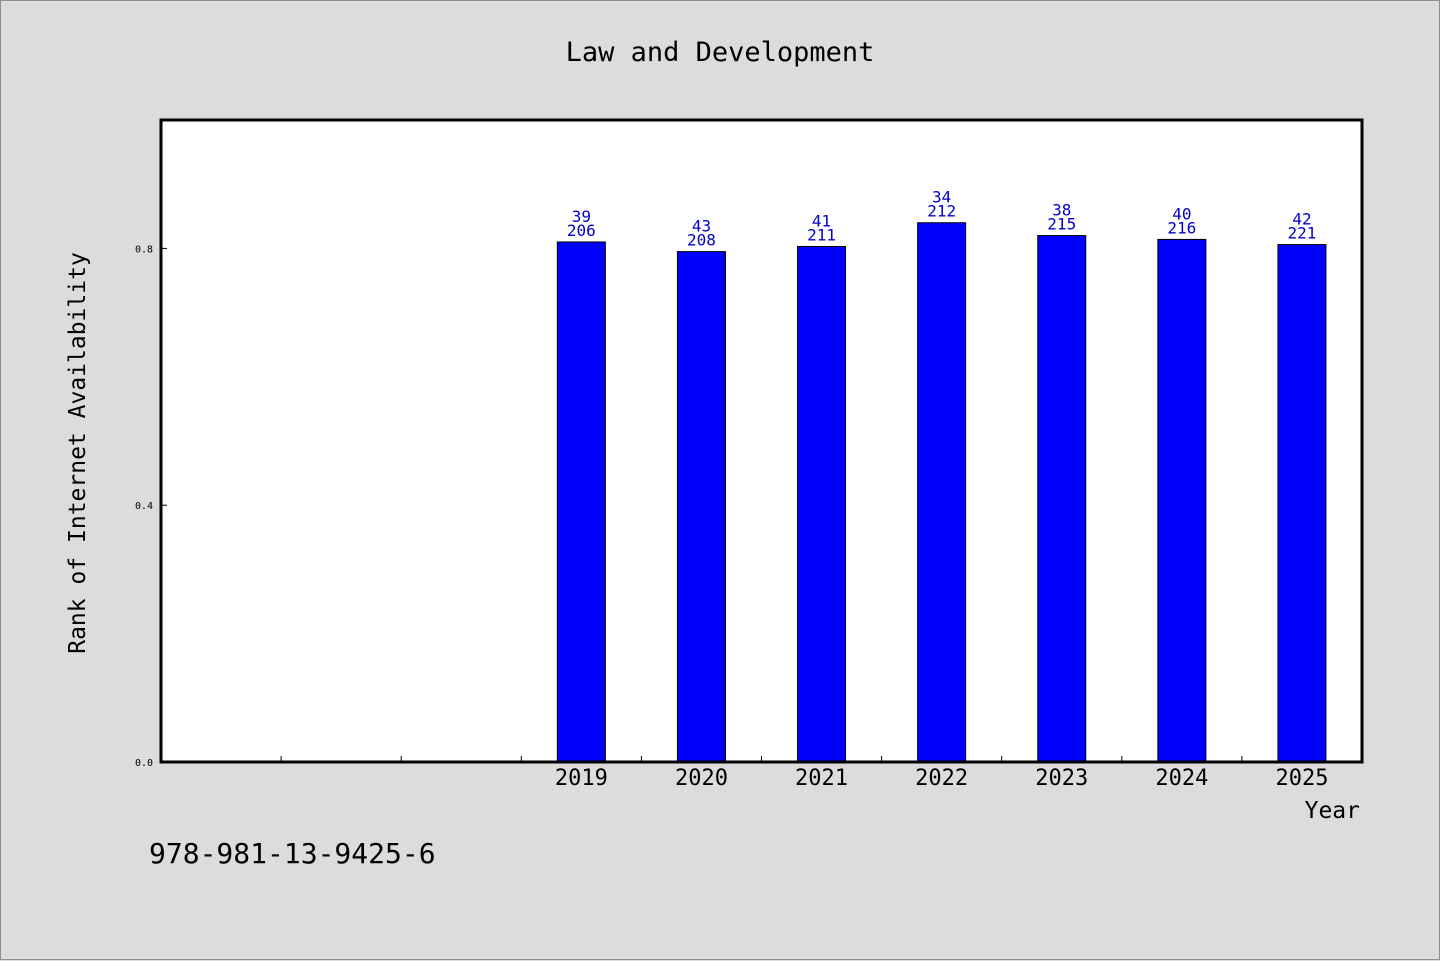  Describe the element at coordinates (701, 226) in the screenshot. I see `data-label-top: 43` at that location.